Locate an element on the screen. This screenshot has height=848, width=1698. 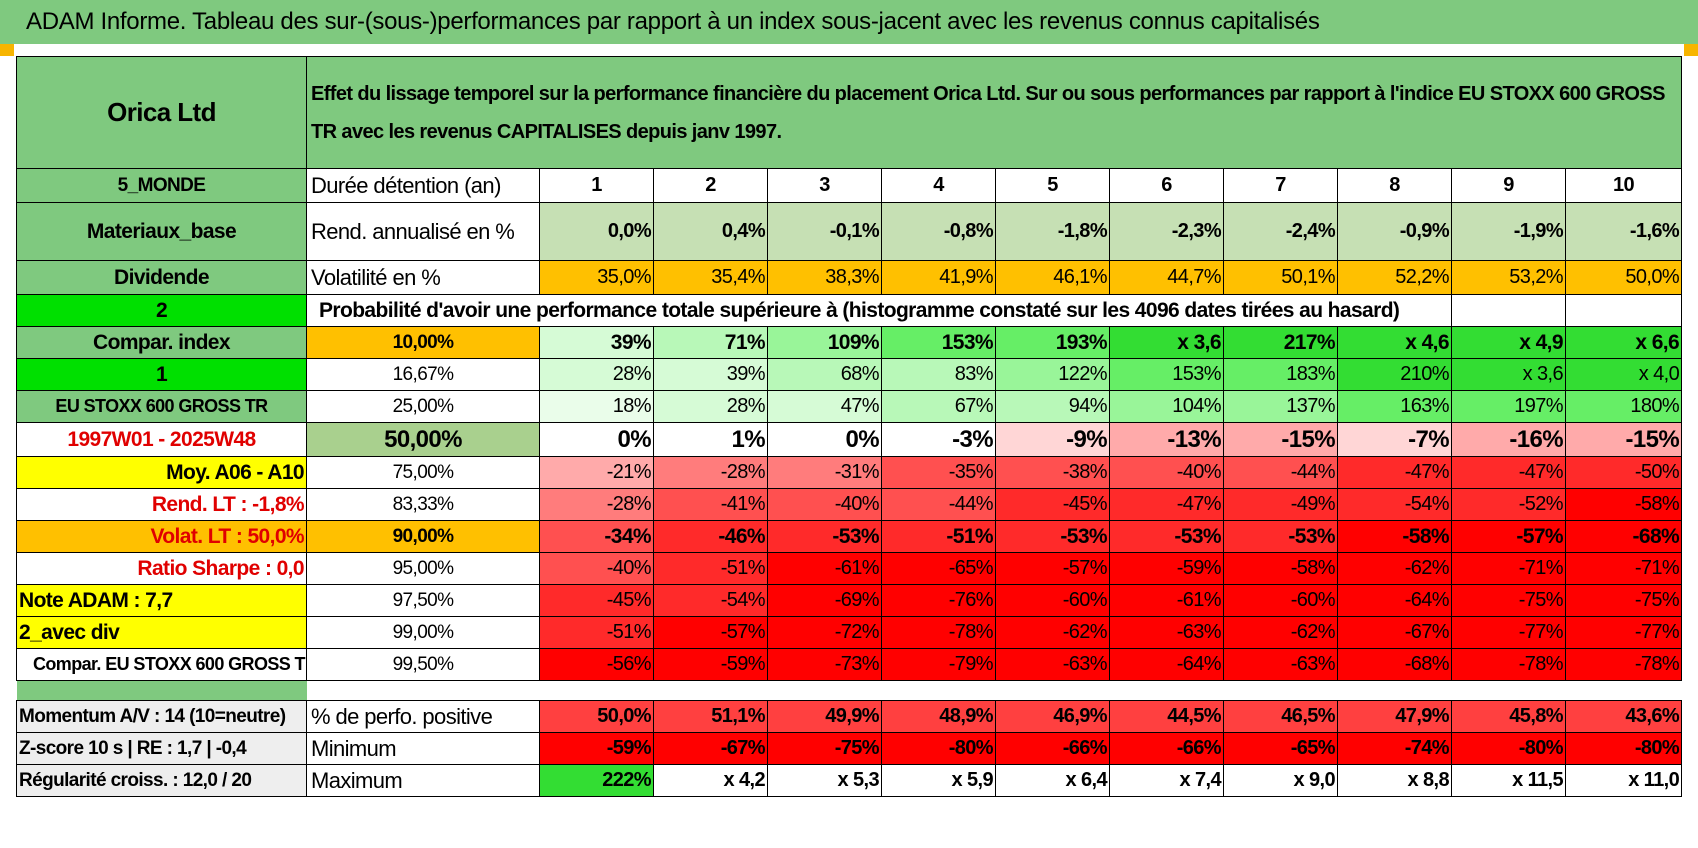
pos-label: % de perfo. positive is located at coordinates (423, 716).